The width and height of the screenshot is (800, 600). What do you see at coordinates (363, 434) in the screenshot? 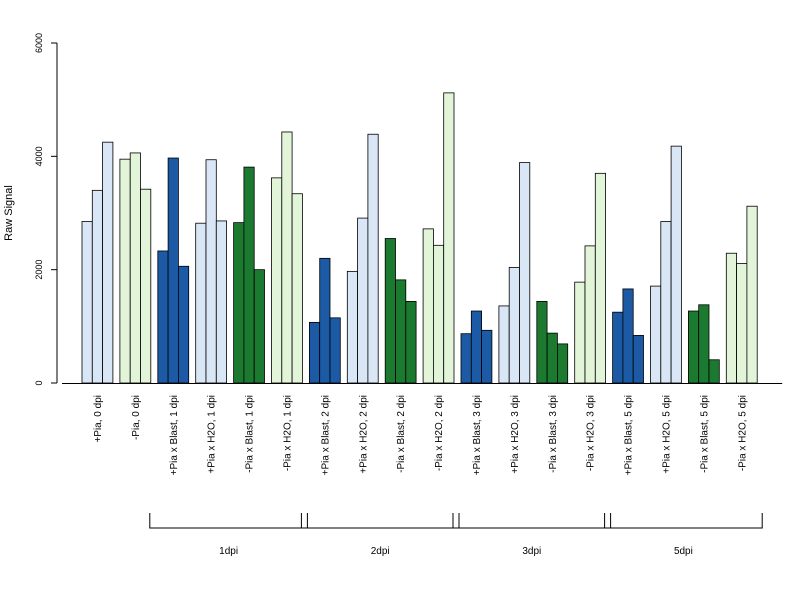
I see `x-tick-label: +Pia x H2O, 2 dpi` at bounding box center [363, 434].